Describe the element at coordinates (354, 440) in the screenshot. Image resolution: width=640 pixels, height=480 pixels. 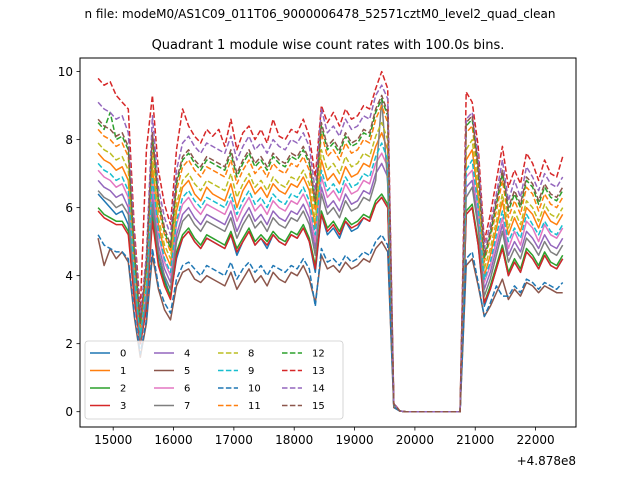
I see `x-tick-label: 19000` at that location.